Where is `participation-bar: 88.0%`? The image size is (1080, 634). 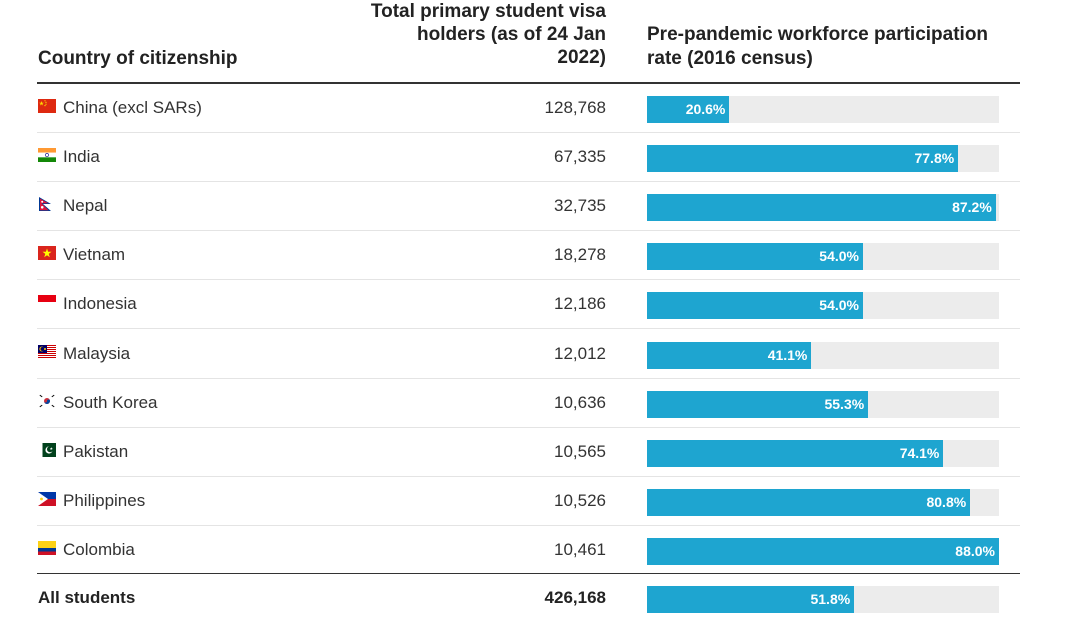
participation-bar: 88.0% is located at coordinates (823, 551).